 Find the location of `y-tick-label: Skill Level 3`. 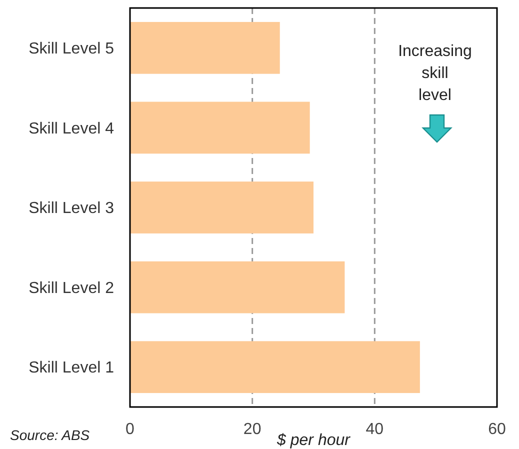

y-tick-label: Skill Level 3 is located at coordinates (71, 209).